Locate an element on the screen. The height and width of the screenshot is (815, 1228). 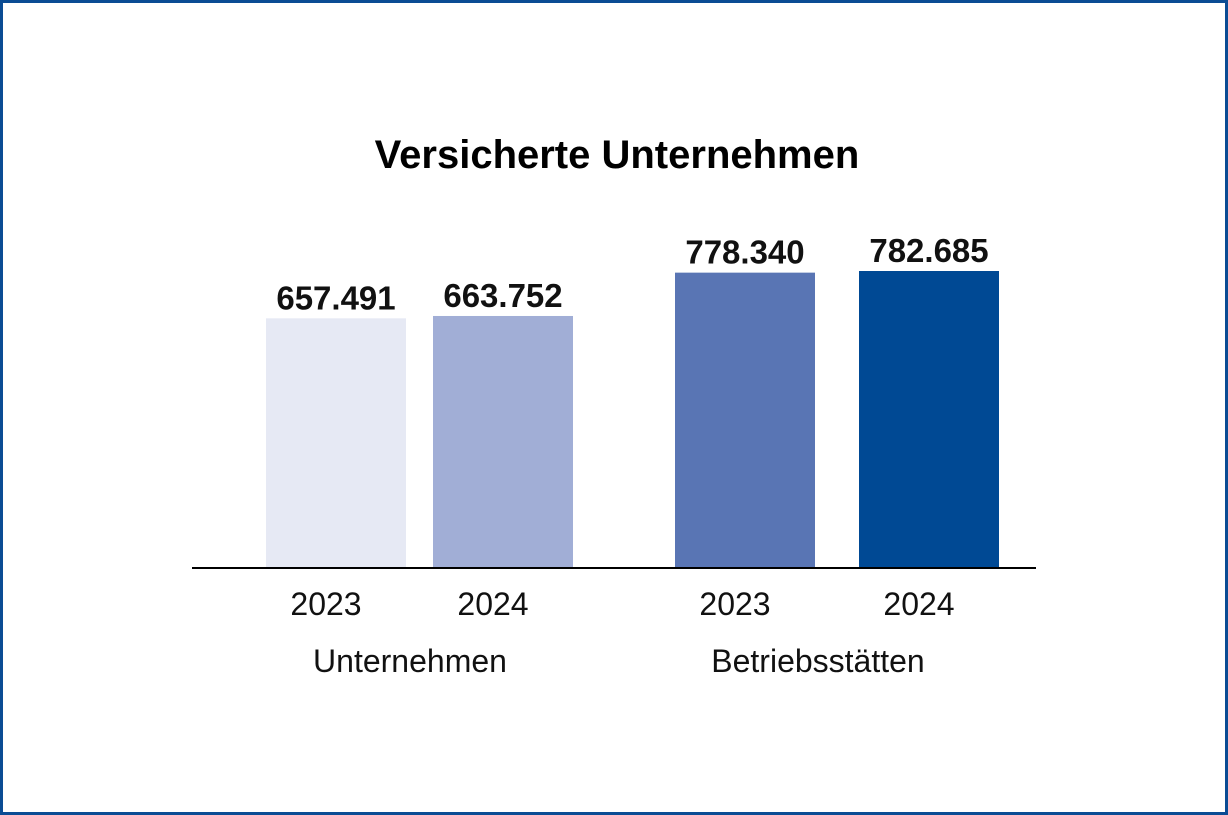
bar-unternehmen-2023 is located at coordinates (336, 442).